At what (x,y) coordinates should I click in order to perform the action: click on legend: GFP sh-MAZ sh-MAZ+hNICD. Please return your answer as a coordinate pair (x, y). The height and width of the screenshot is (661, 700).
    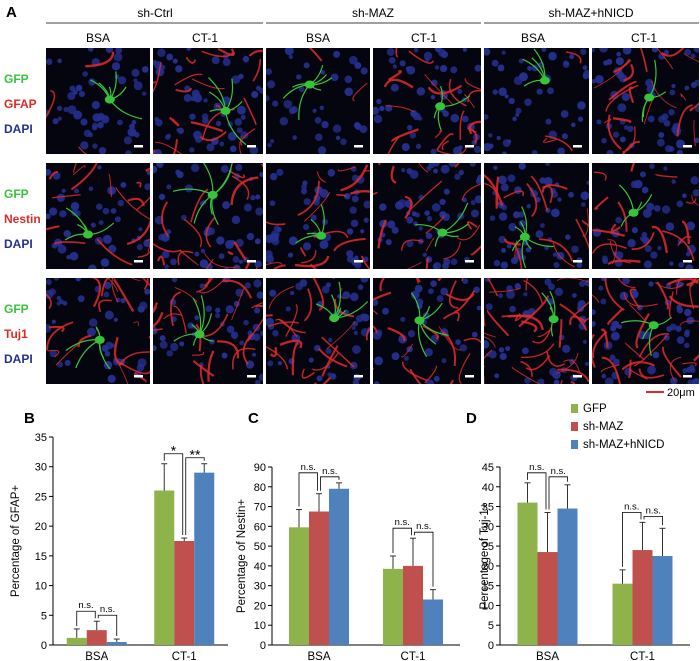
    Looking at the image, I should click on (617, 427).